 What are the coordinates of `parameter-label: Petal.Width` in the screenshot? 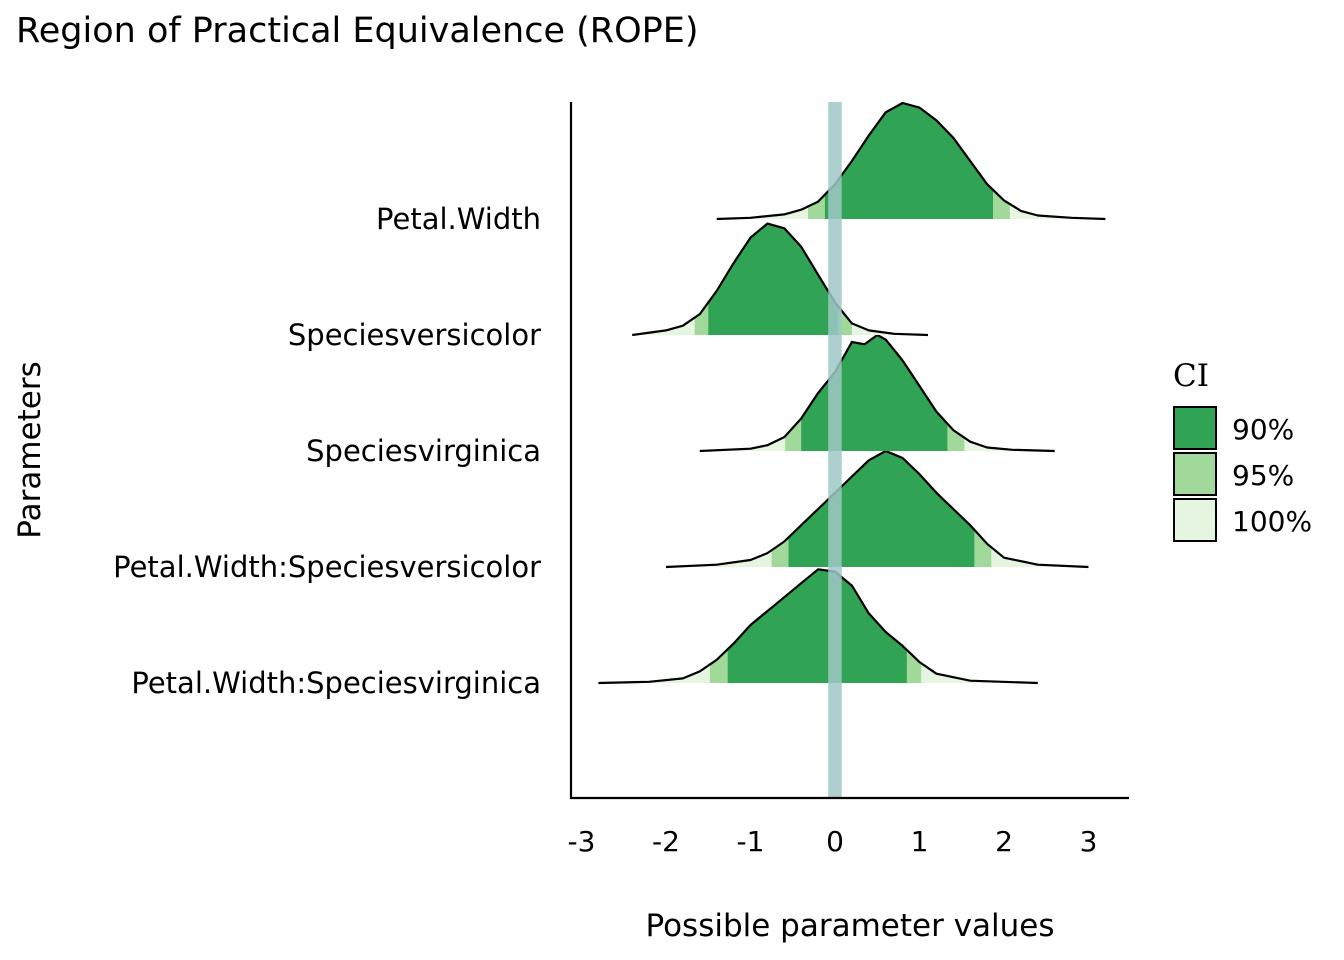 It's located at (458, 219).